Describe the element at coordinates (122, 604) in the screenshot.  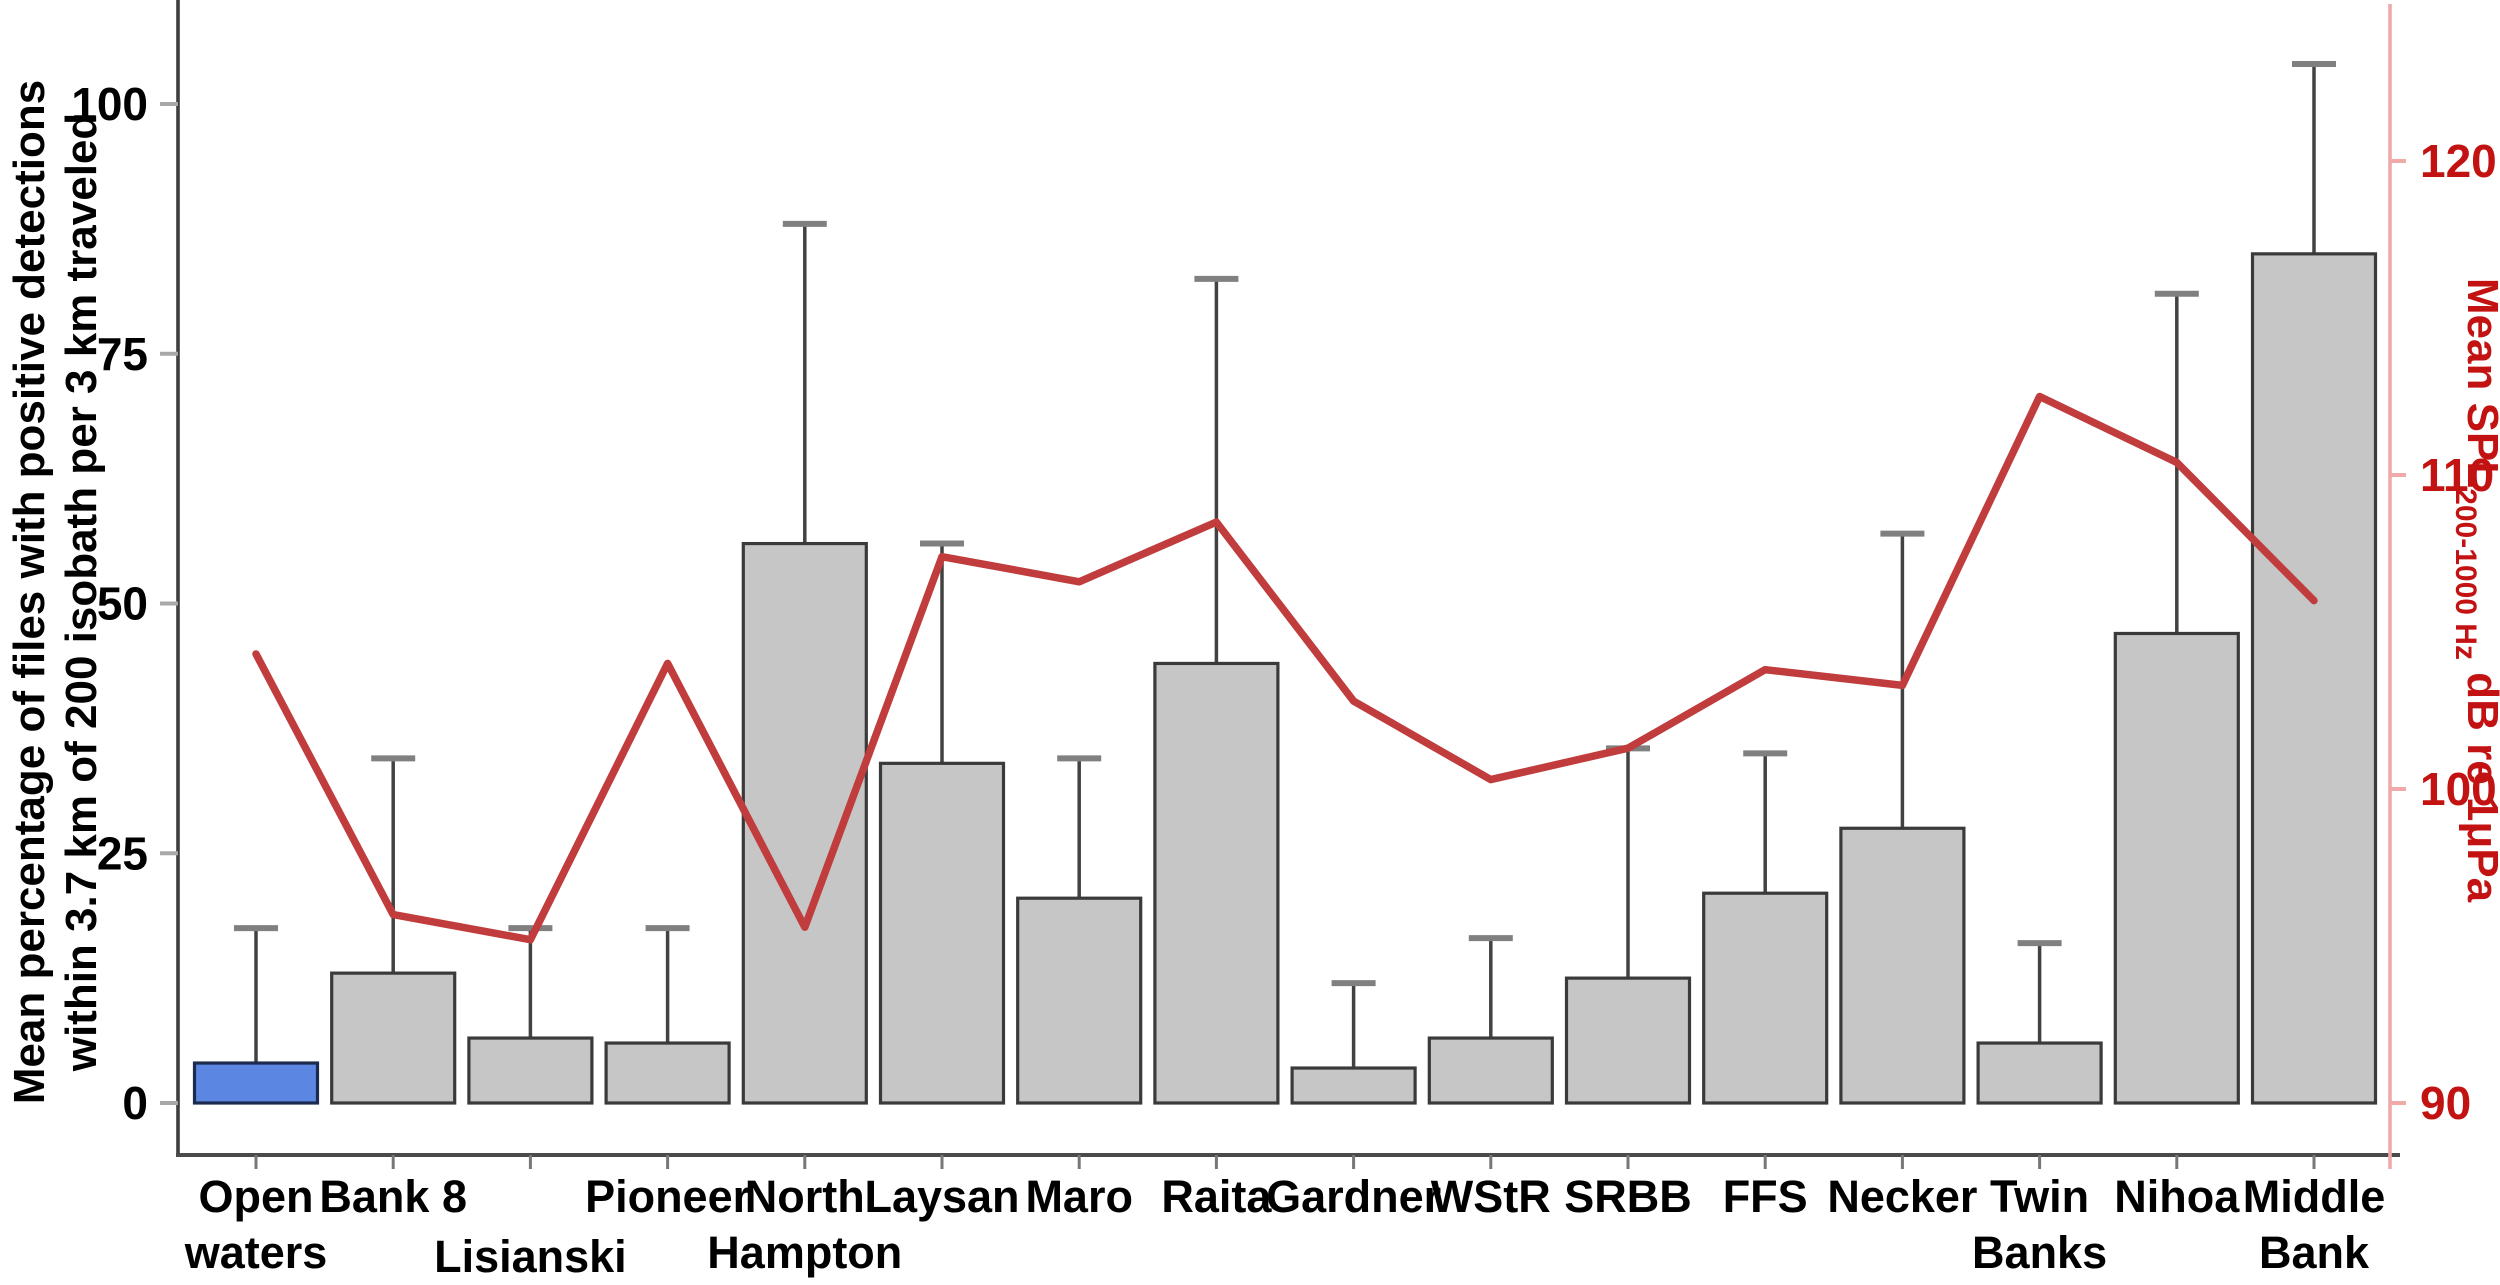
I see `left-tick-label: 50` at that location.